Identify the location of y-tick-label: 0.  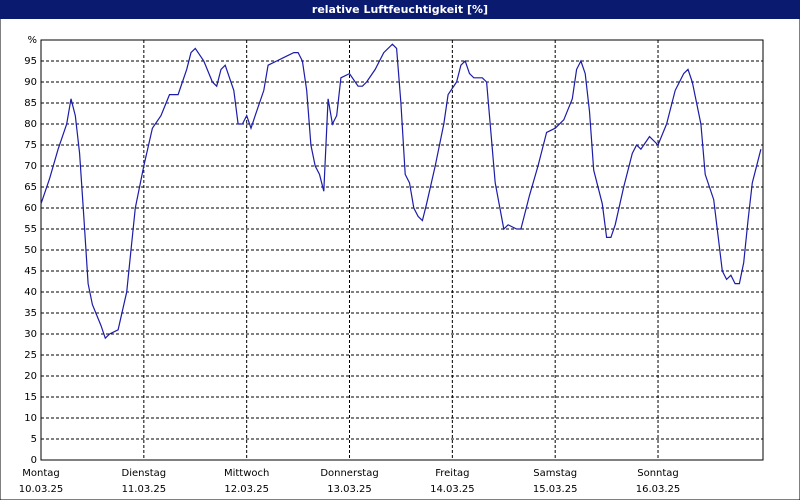
(34, 460).